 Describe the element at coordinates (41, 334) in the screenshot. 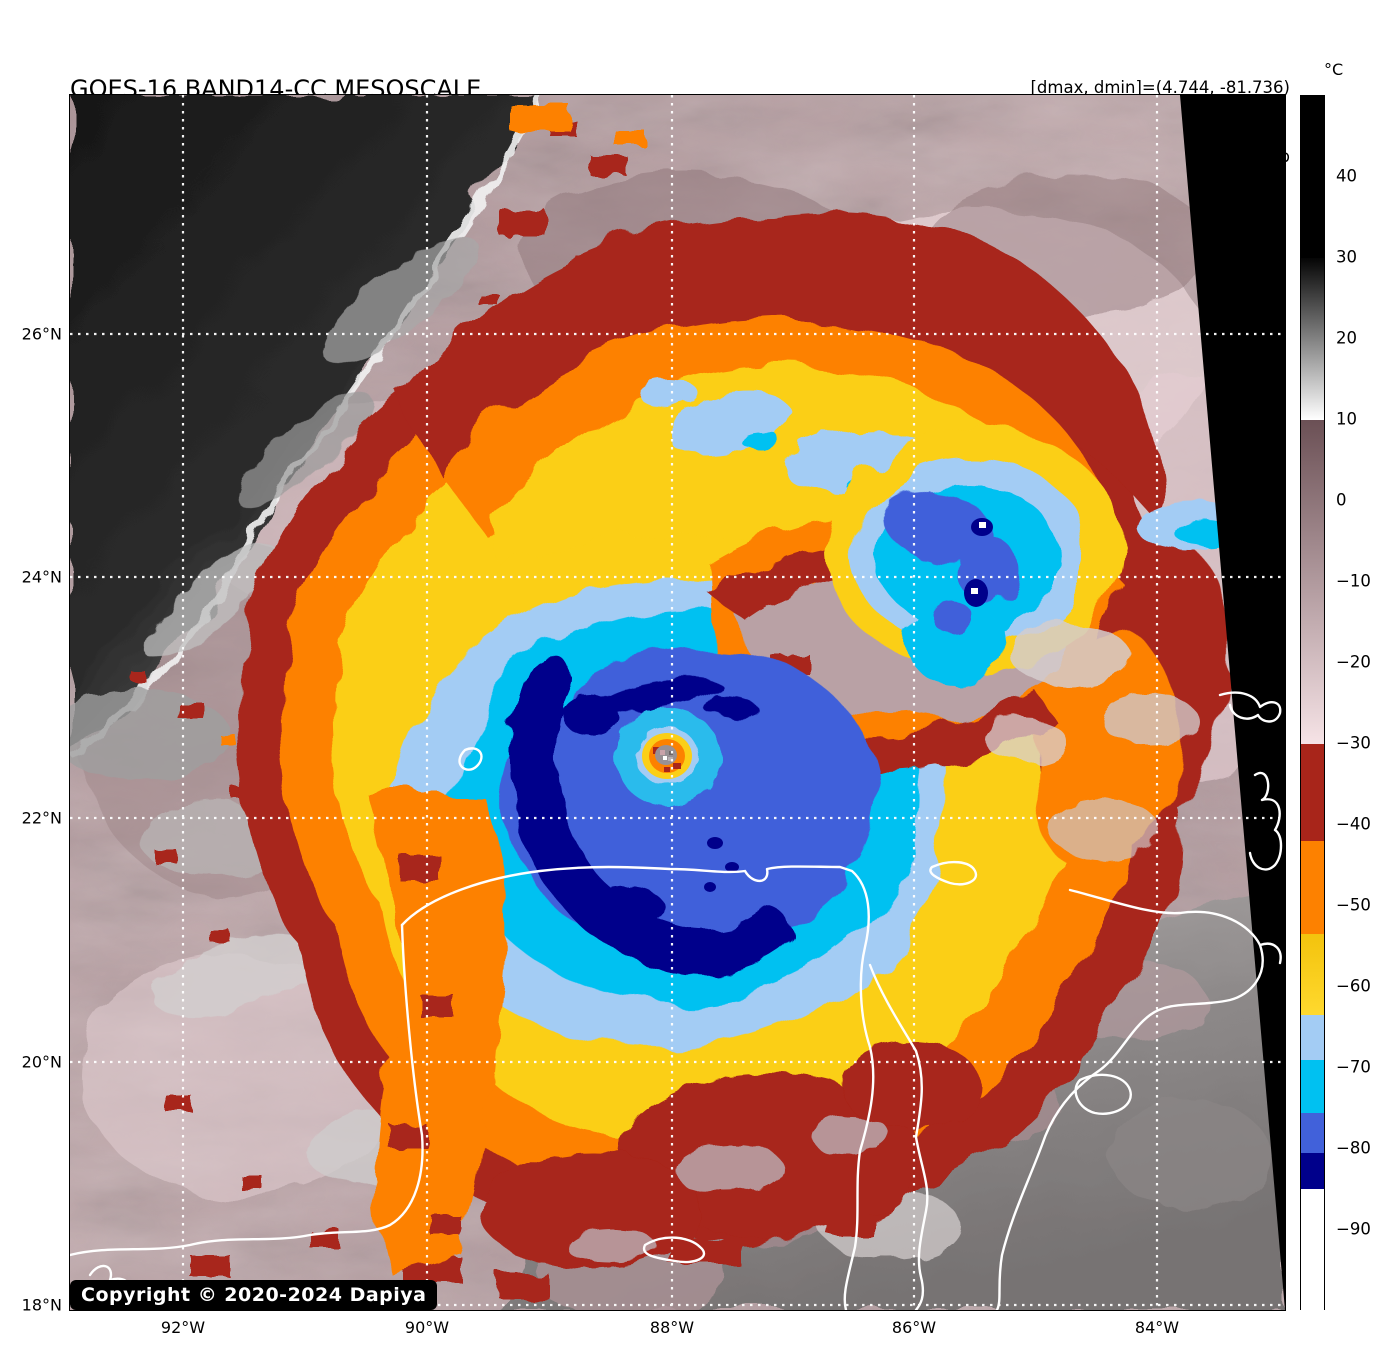

I see `lat-label: 26°N` at that location.